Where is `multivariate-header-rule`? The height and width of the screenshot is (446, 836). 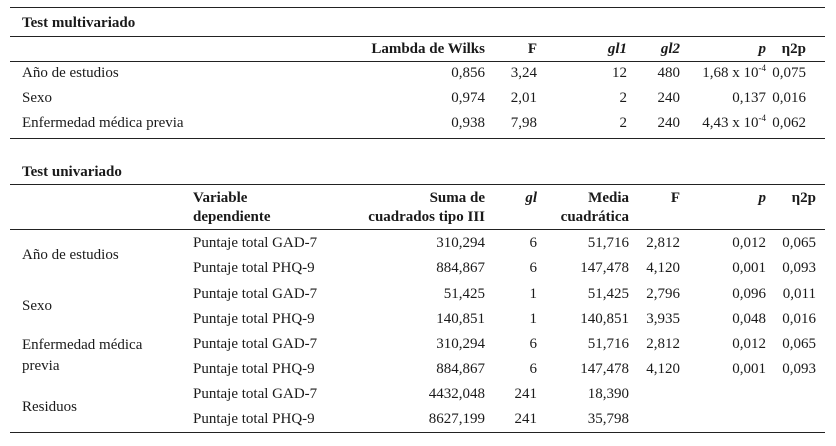 multivariate-header-rule is located at coordinates (417, 61).